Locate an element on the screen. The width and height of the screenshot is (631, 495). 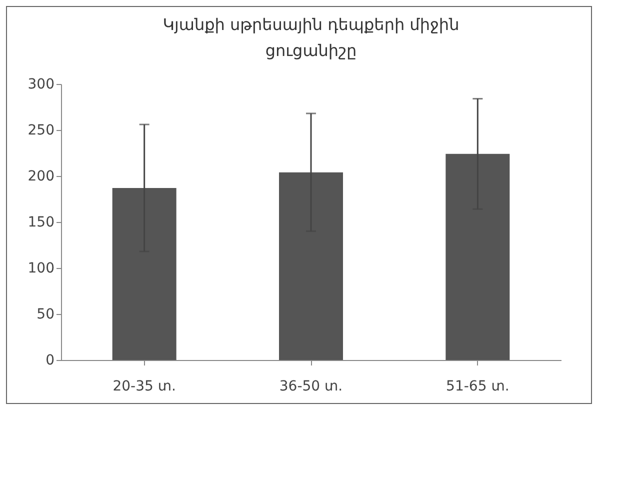
y-tick-label: 100 is located at coordinates (41, 268).